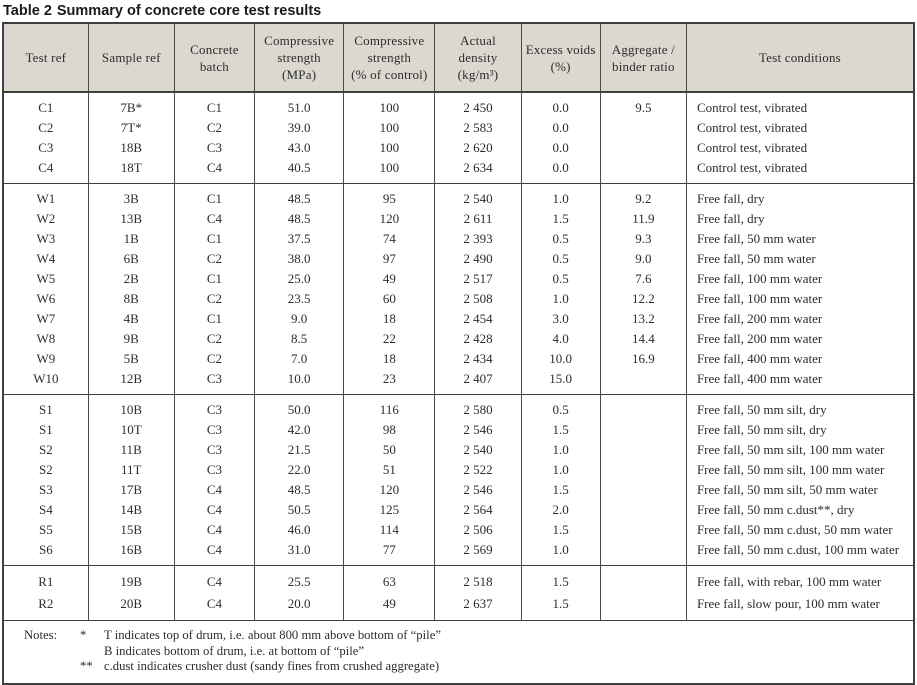  I want to click on cell: W1, so click(45, 196).